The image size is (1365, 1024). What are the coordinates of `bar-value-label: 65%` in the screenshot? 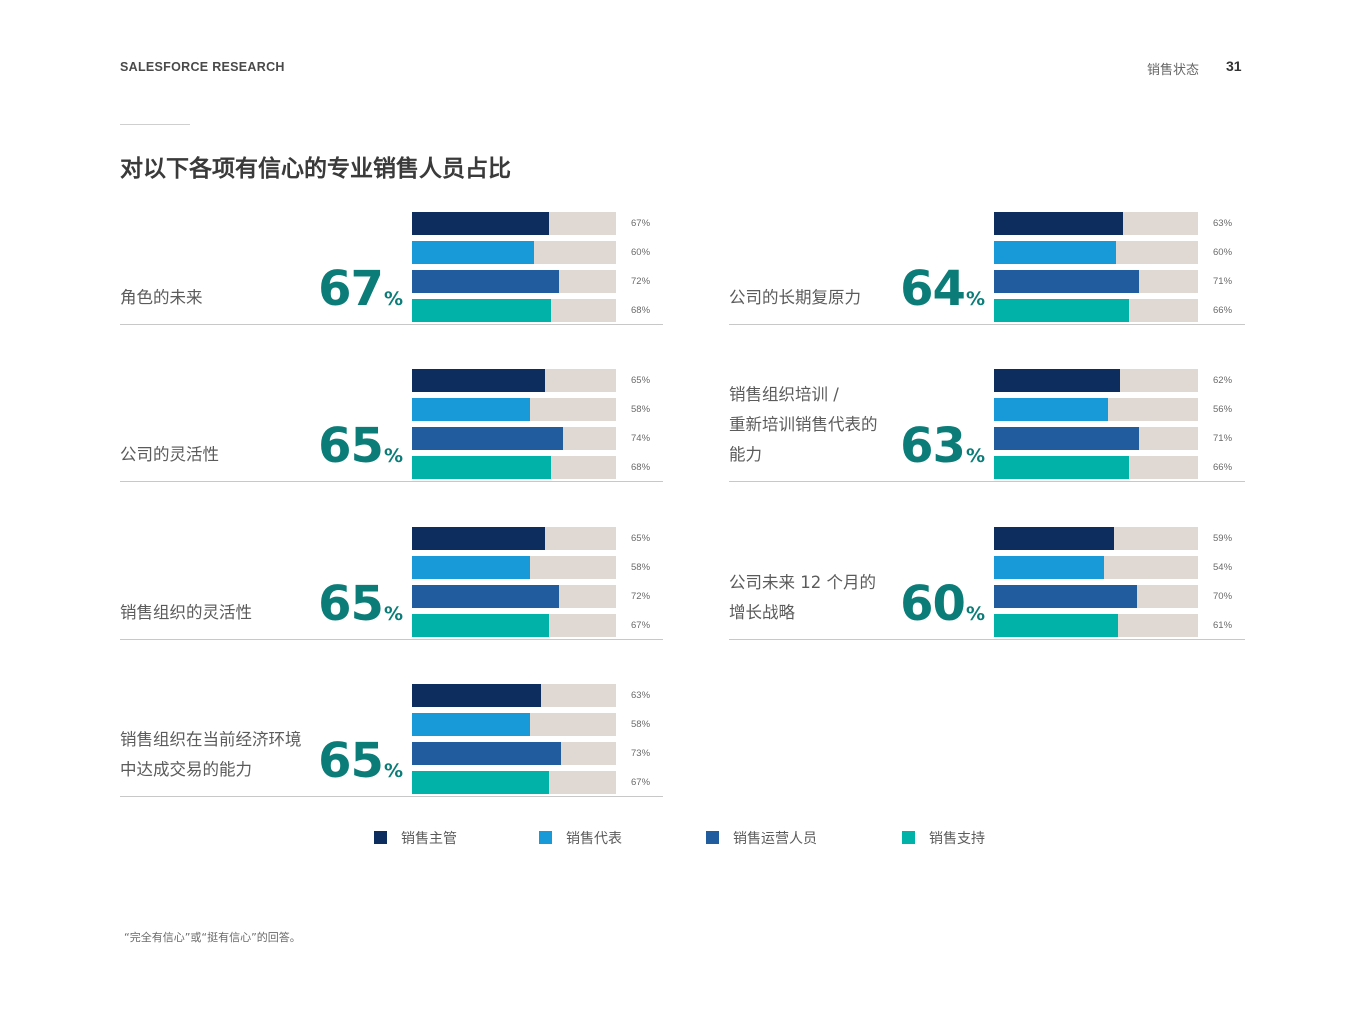 It's located at (641, 538).